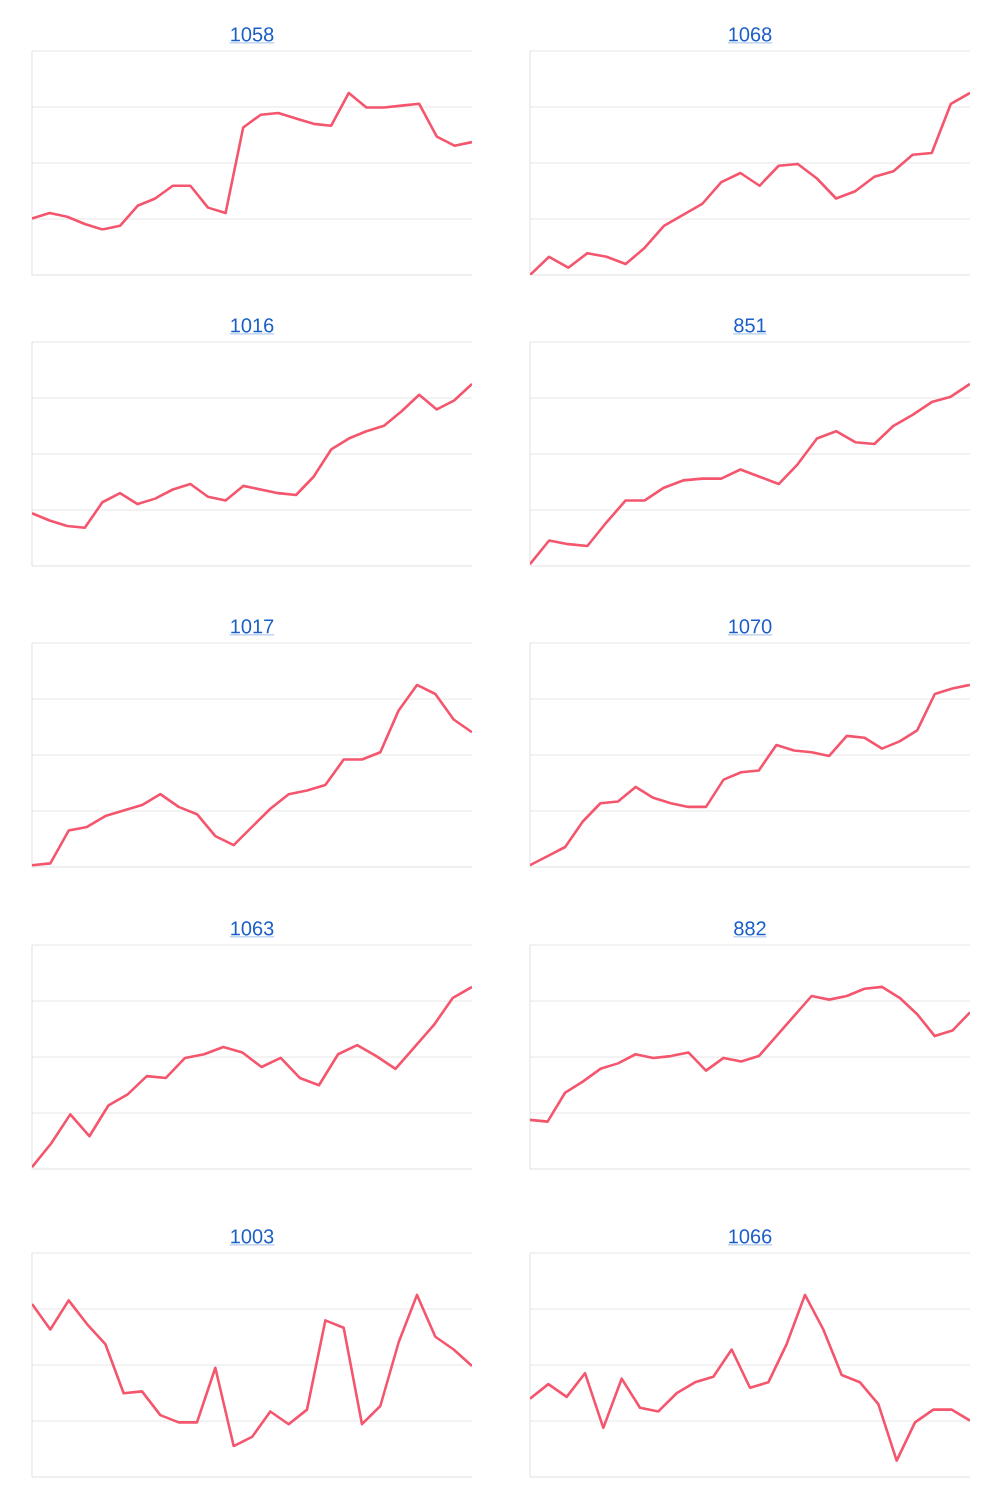  Describe the element at coordinates (750, 325) in the screenshot. I see `chart-title: 851` at that location.